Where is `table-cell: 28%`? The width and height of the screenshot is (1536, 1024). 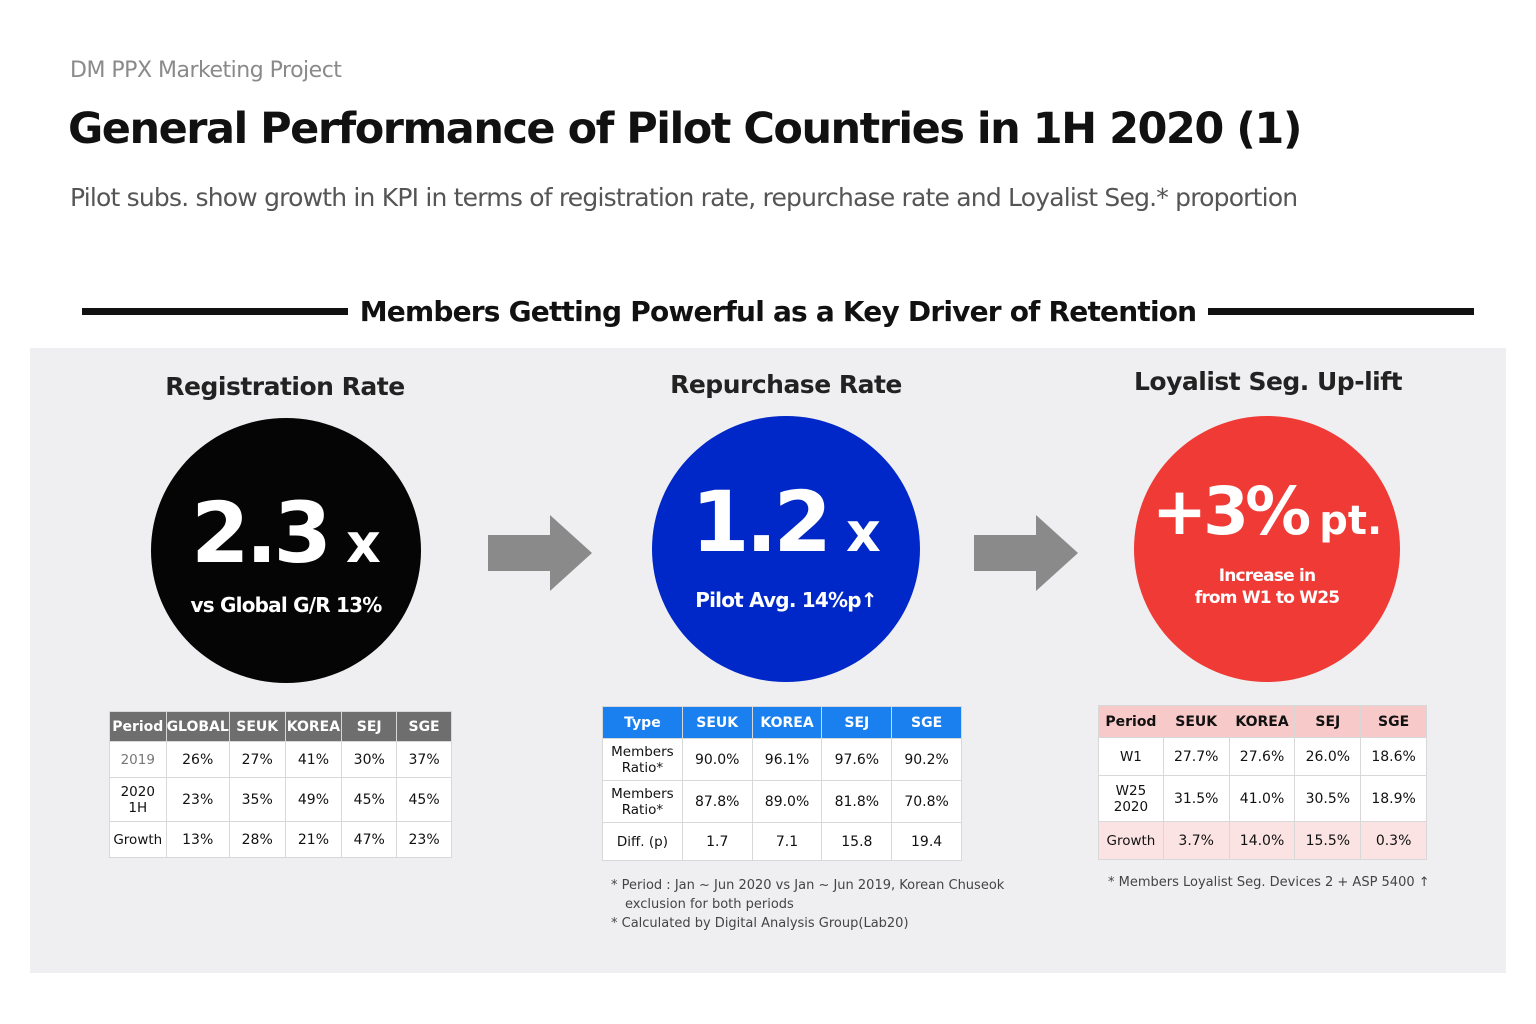
table-cell: 28% is located at coordinates (257, 839).